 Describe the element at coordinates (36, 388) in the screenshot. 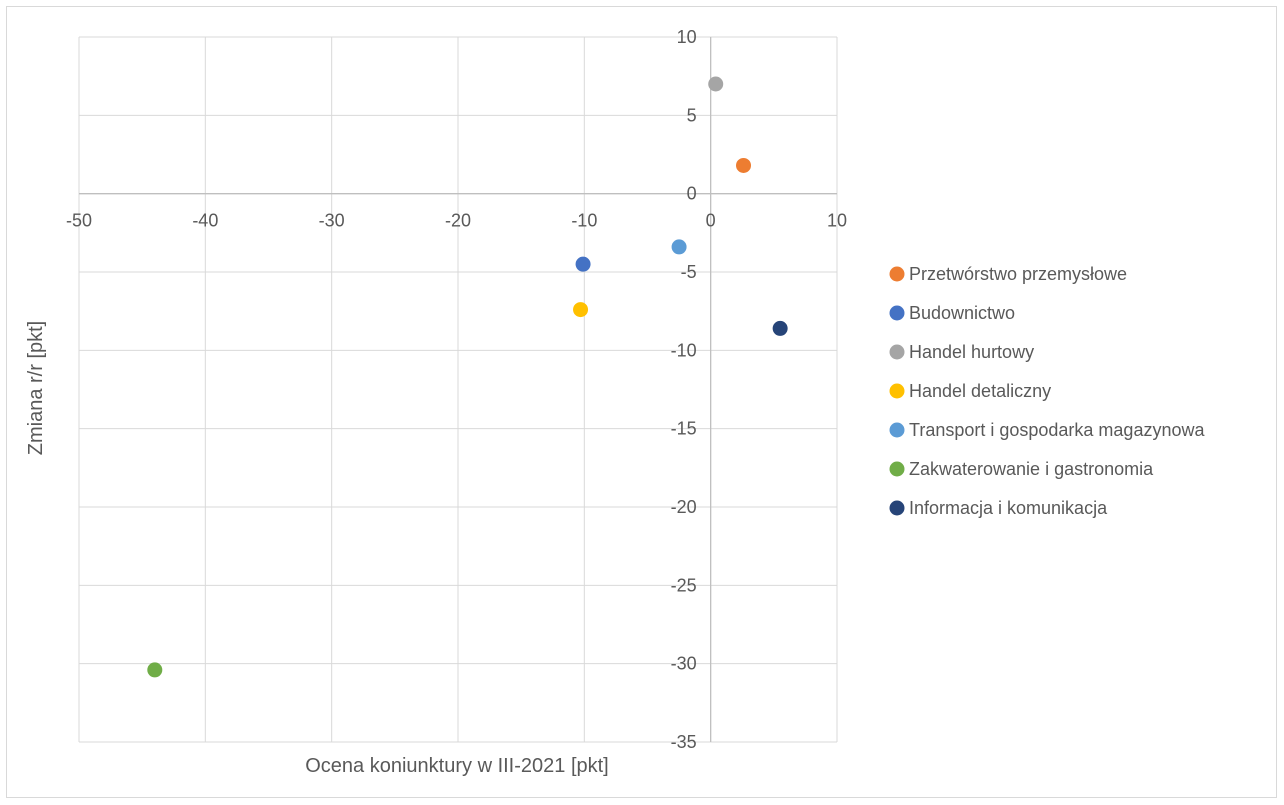

I see `y-axis-title: Zmiana r/r [pkt]` at that location.